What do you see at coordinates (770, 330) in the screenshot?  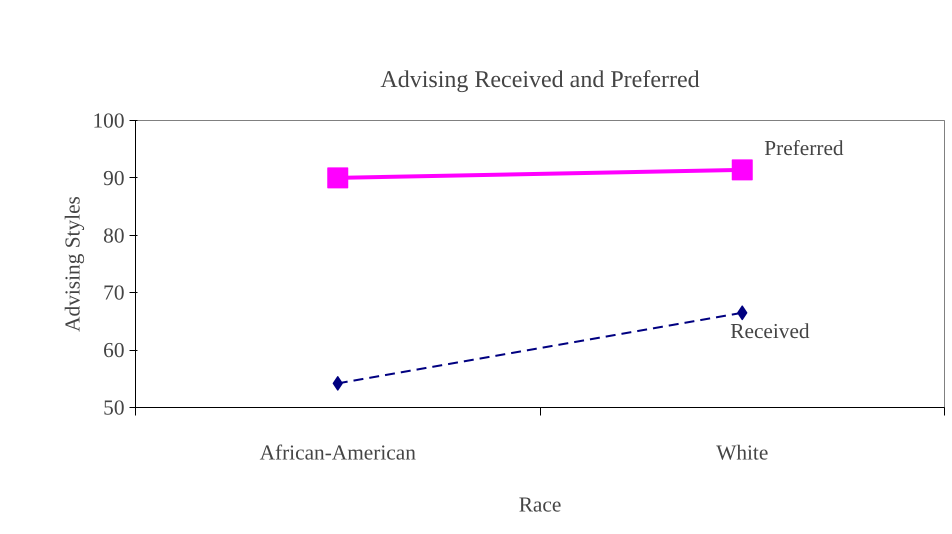 I see `series-label: Received` at bounding box center [770, 330].